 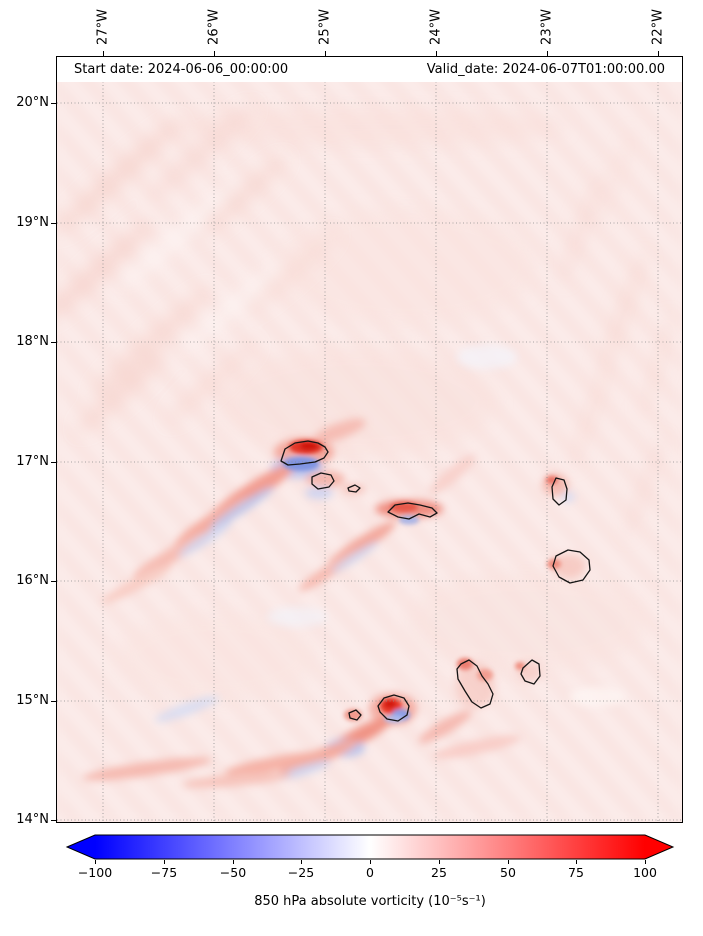 I want to click on colorbar-tick-label: −50, so click(x=233, y=872).